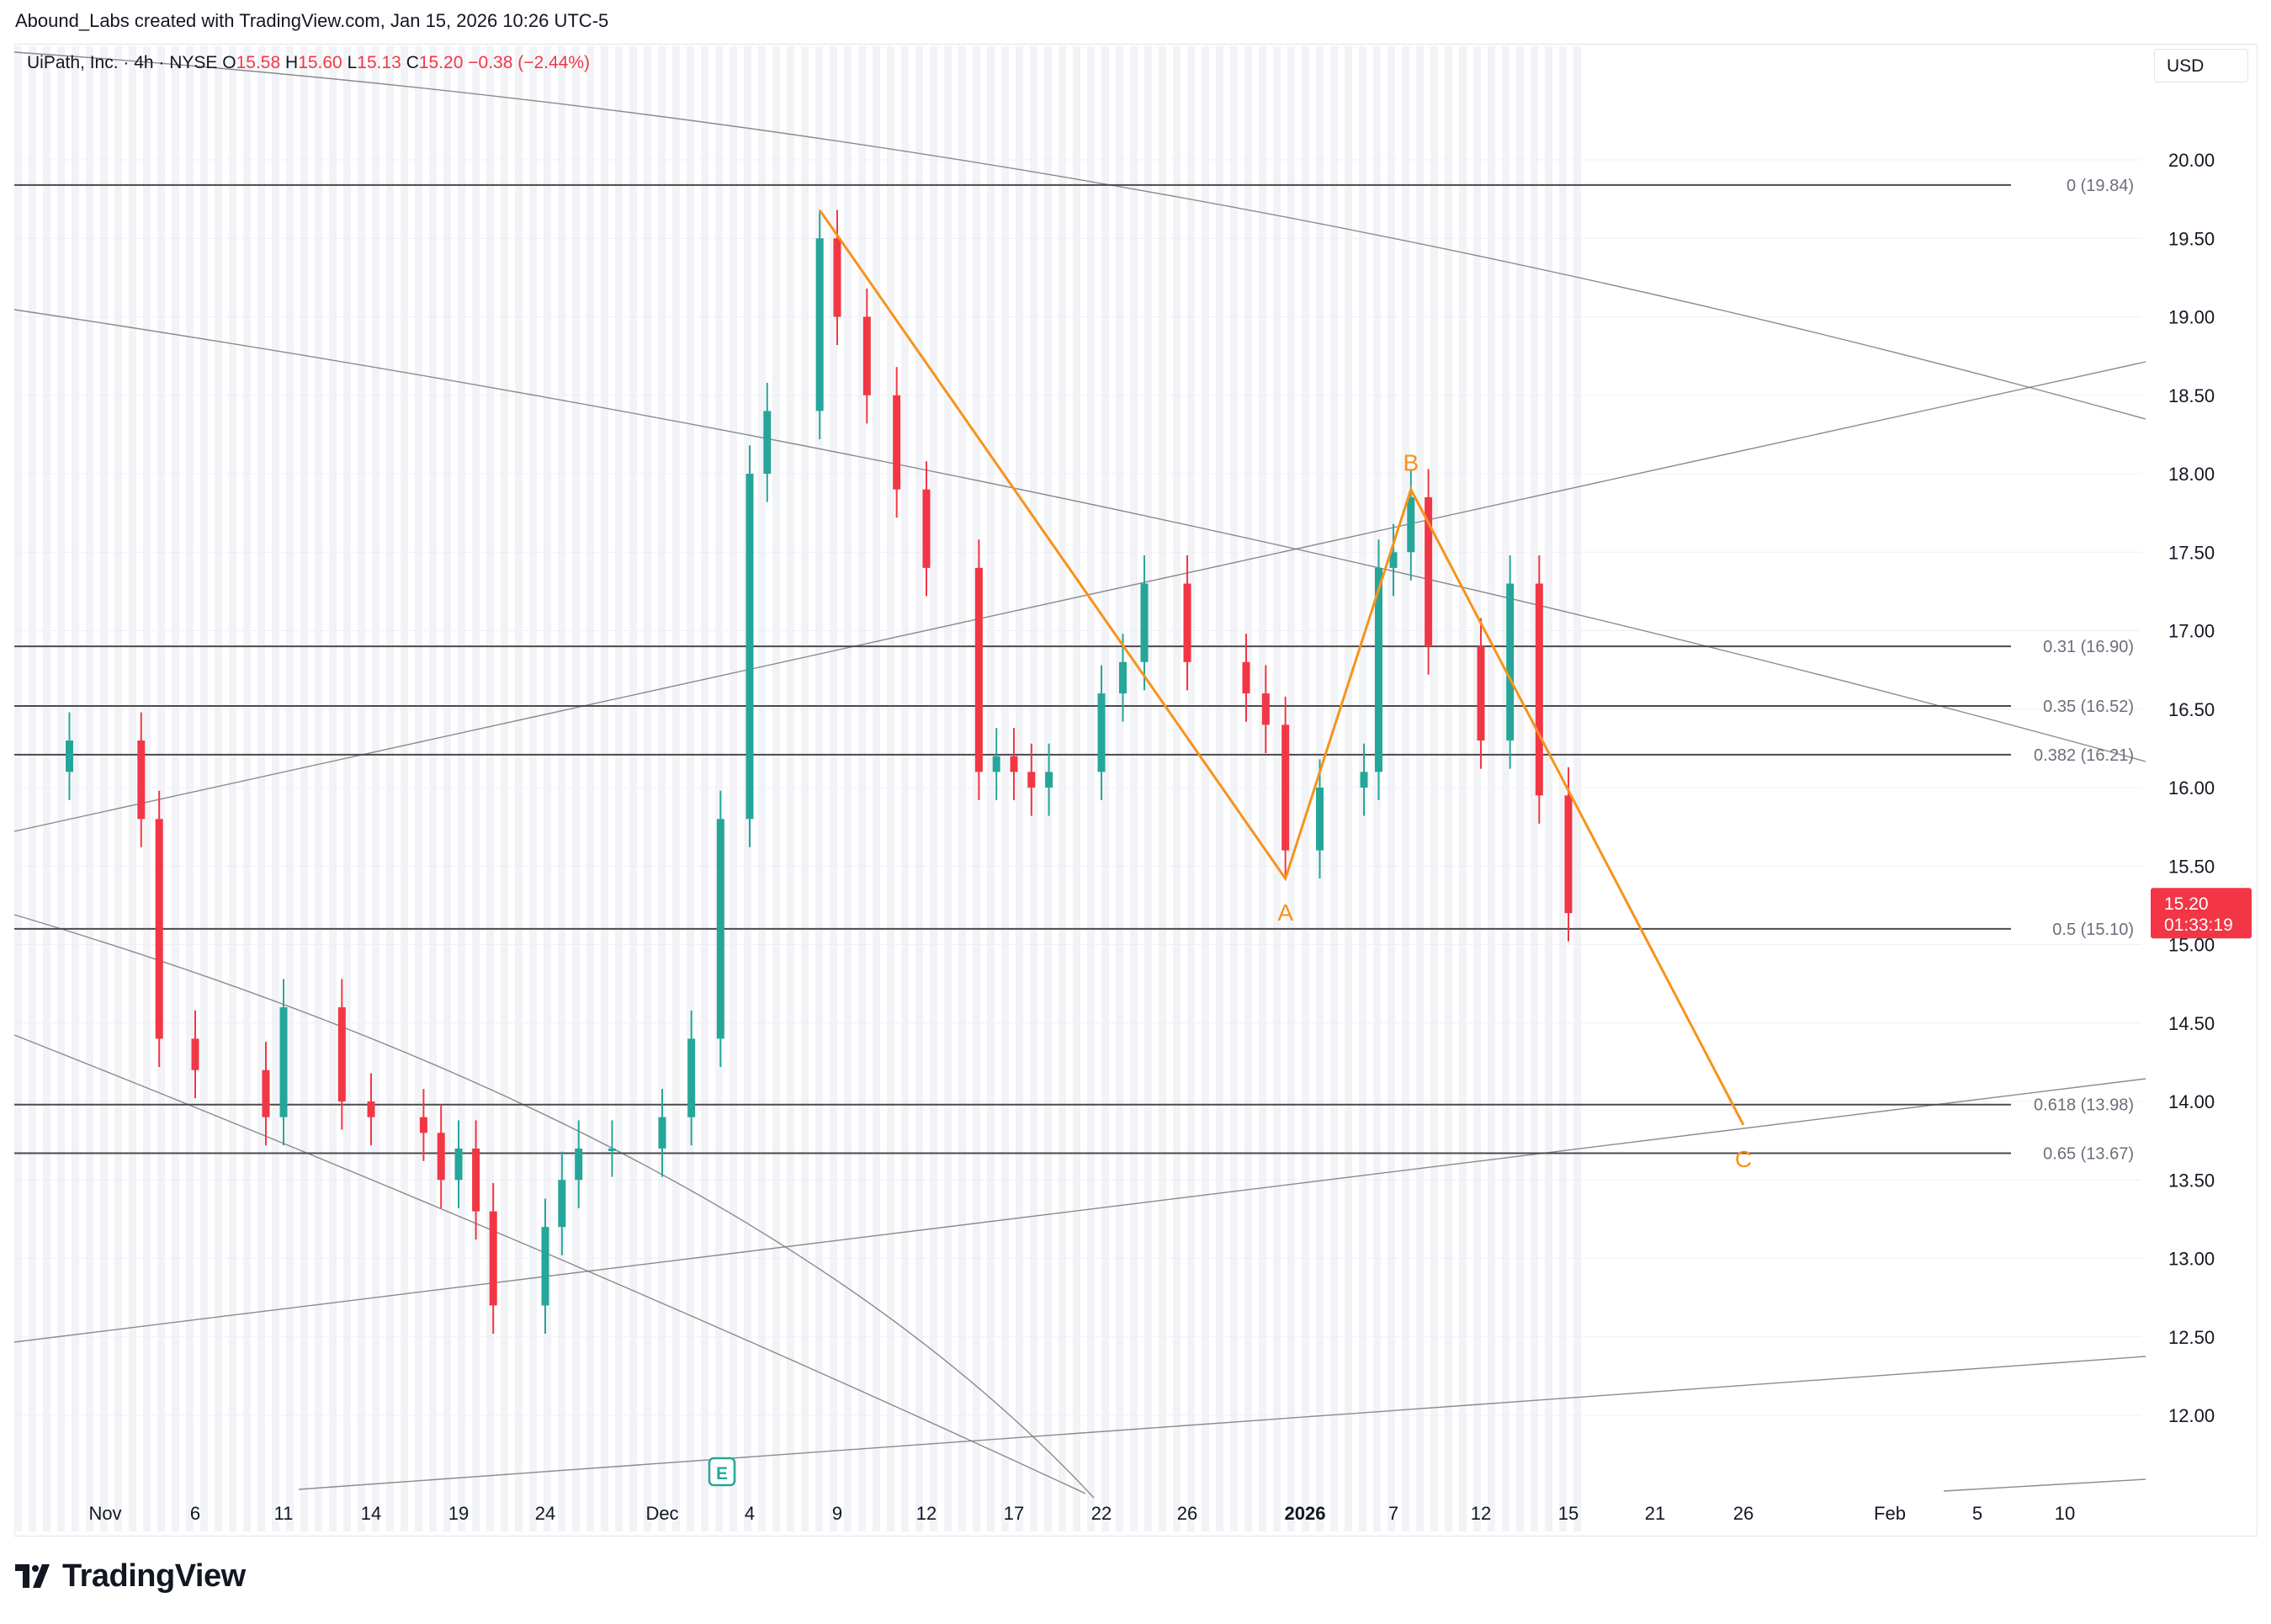  Describe the element at coordinates (2191, 474) in the screenshot. I see `price-tick-label: 18.00` at that location.